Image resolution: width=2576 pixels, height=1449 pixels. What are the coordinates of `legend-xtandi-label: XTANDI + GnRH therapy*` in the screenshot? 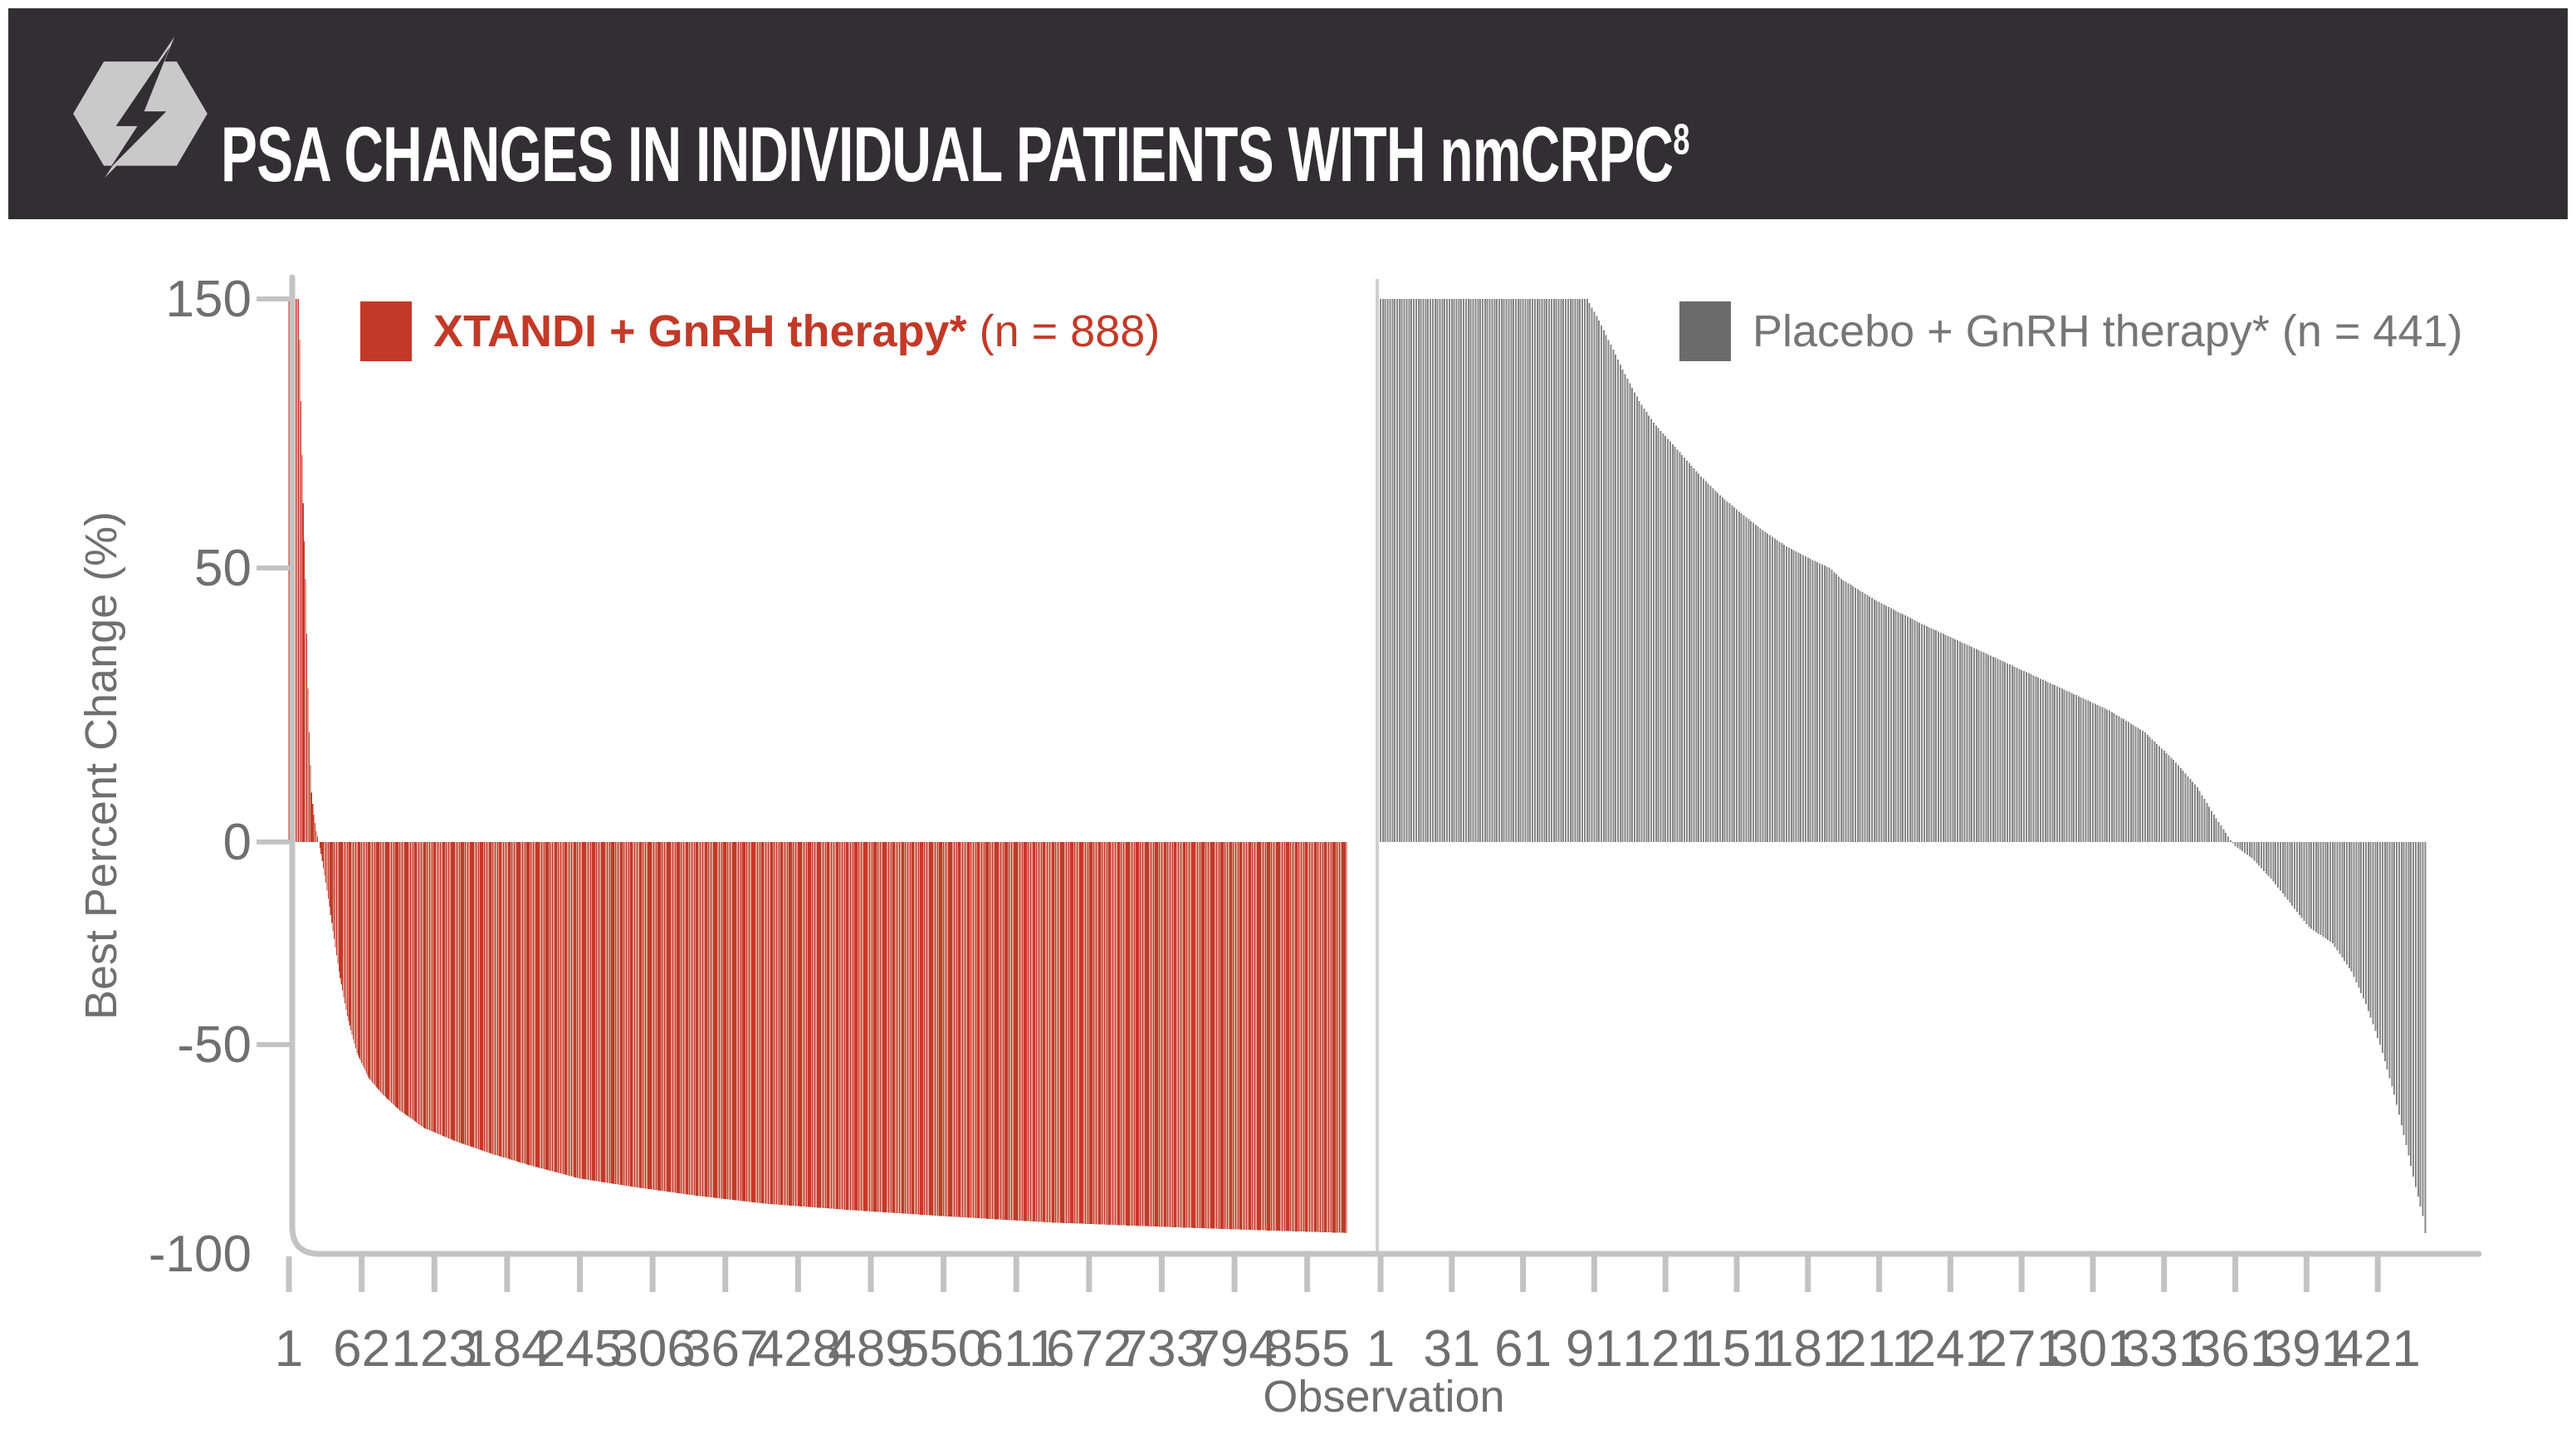 It's located at (700, 331).